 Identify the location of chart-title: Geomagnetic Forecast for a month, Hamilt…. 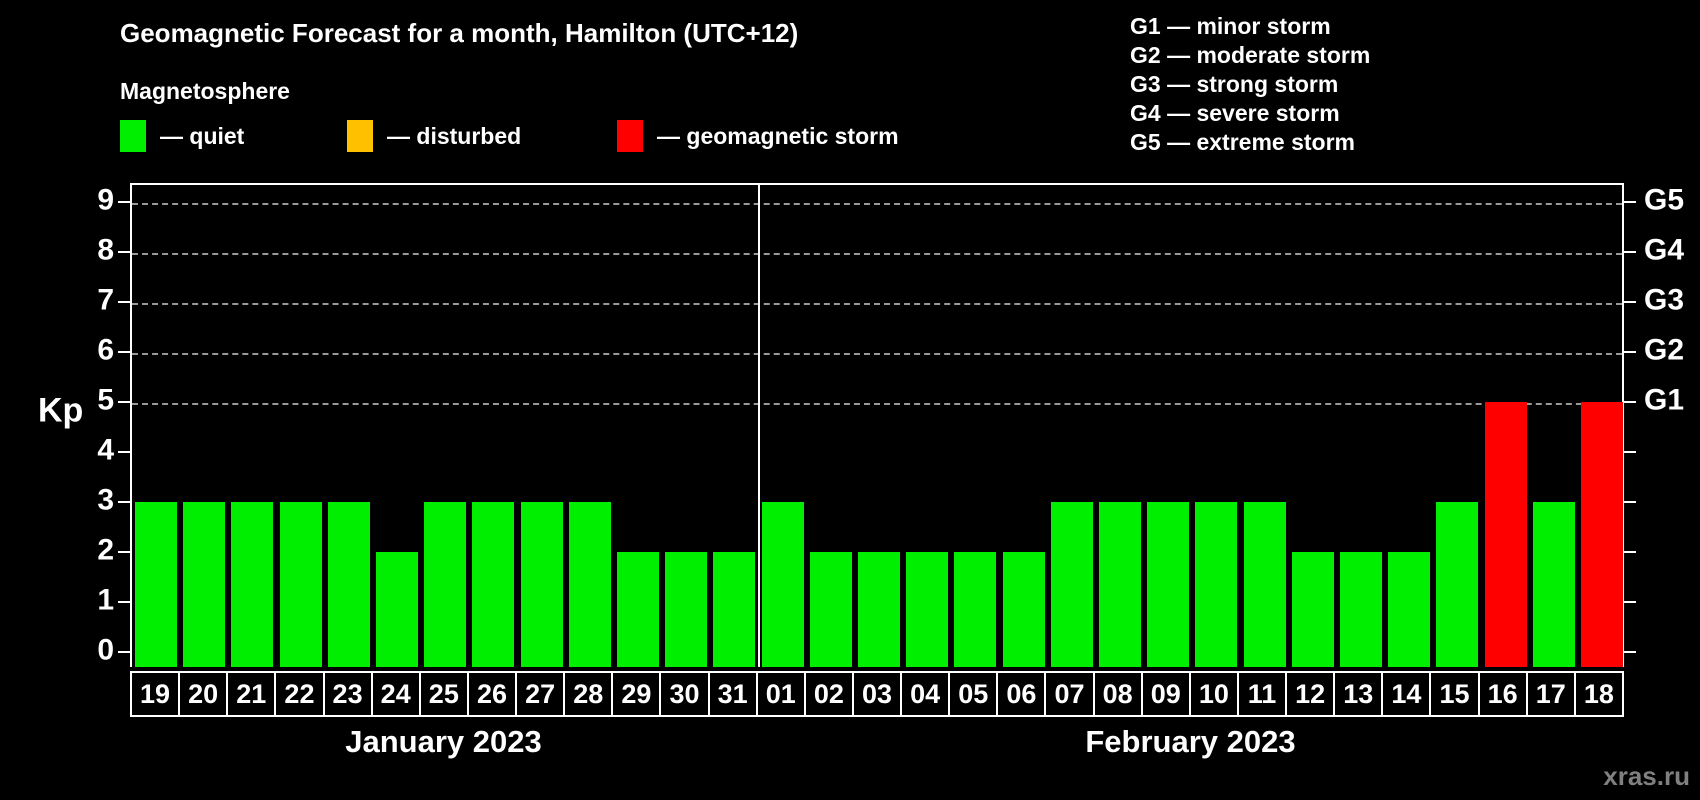
(459, 33).